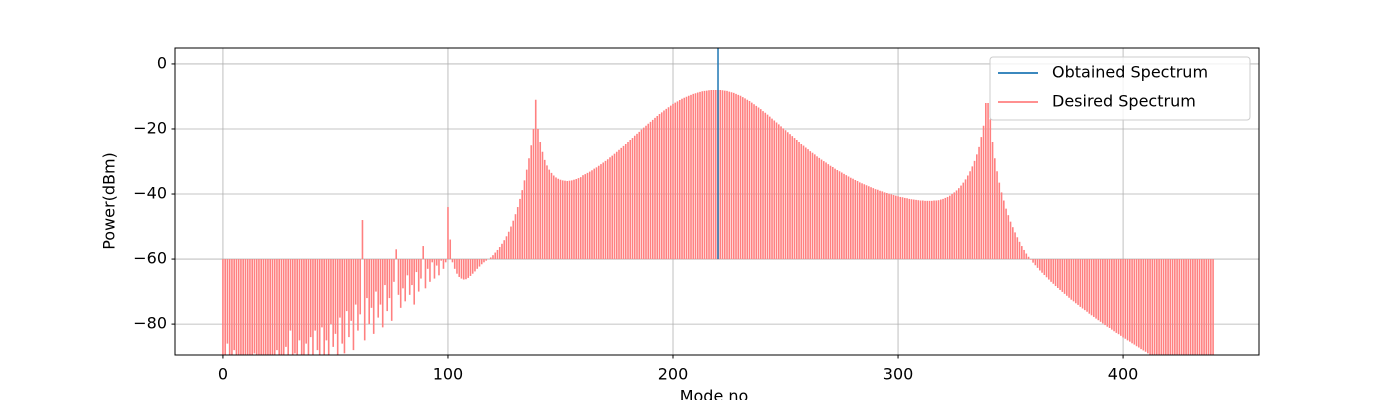 The width and height of the screenshot is (1400, 400). I want to click on legend-label: Desired Spectrum, so click(1124, 101).